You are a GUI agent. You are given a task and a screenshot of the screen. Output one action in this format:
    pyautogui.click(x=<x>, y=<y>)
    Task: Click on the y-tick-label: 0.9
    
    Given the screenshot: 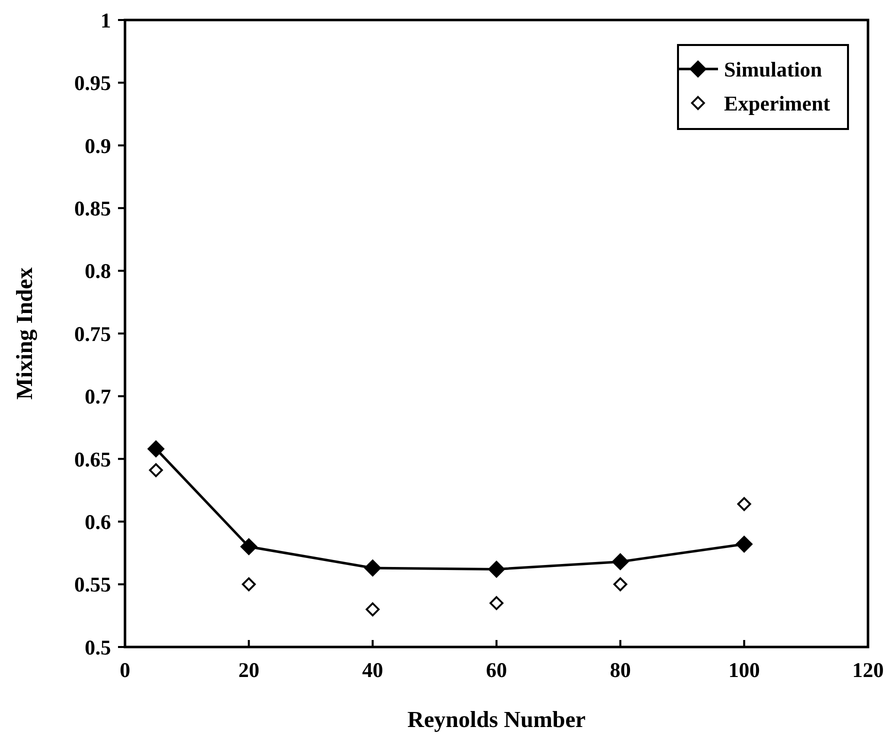 What is the action you would take?
    pyautogui.click(x=97, y=146)
    